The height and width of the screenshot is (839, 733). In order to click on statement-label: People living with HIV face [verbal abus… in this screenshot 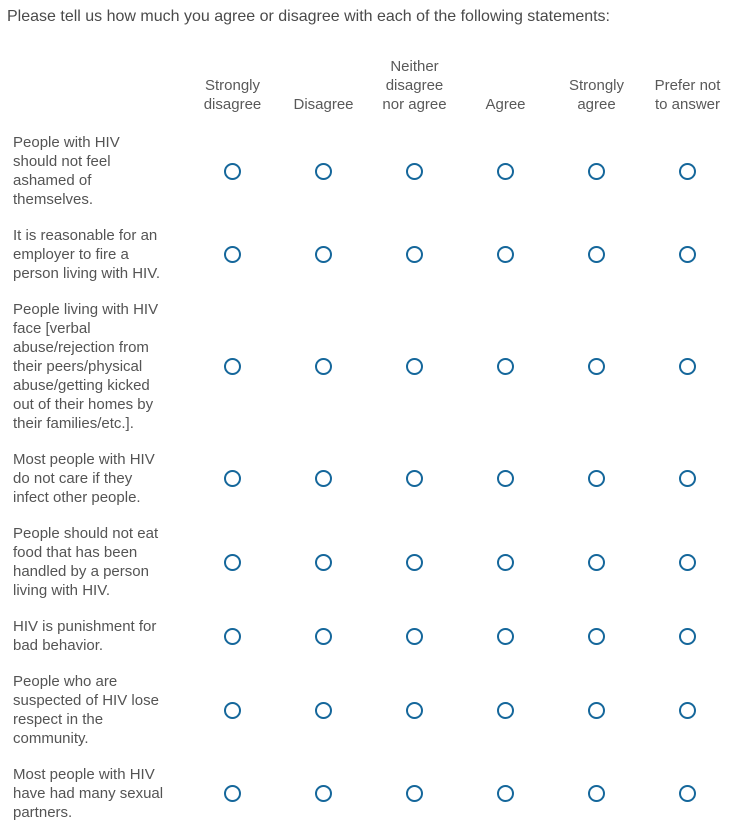, I will do `click(86, 366)`.